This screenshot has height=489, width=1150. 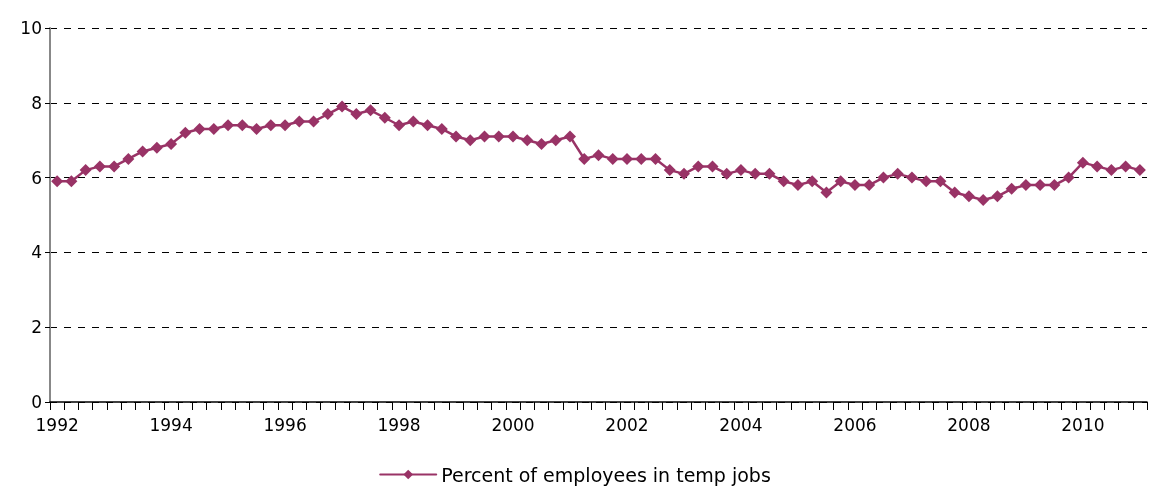 What do you see at coordinates (57, 424) in the screenshot?
I see `x-tick-label: 1992` at bounding box center [57, 424].